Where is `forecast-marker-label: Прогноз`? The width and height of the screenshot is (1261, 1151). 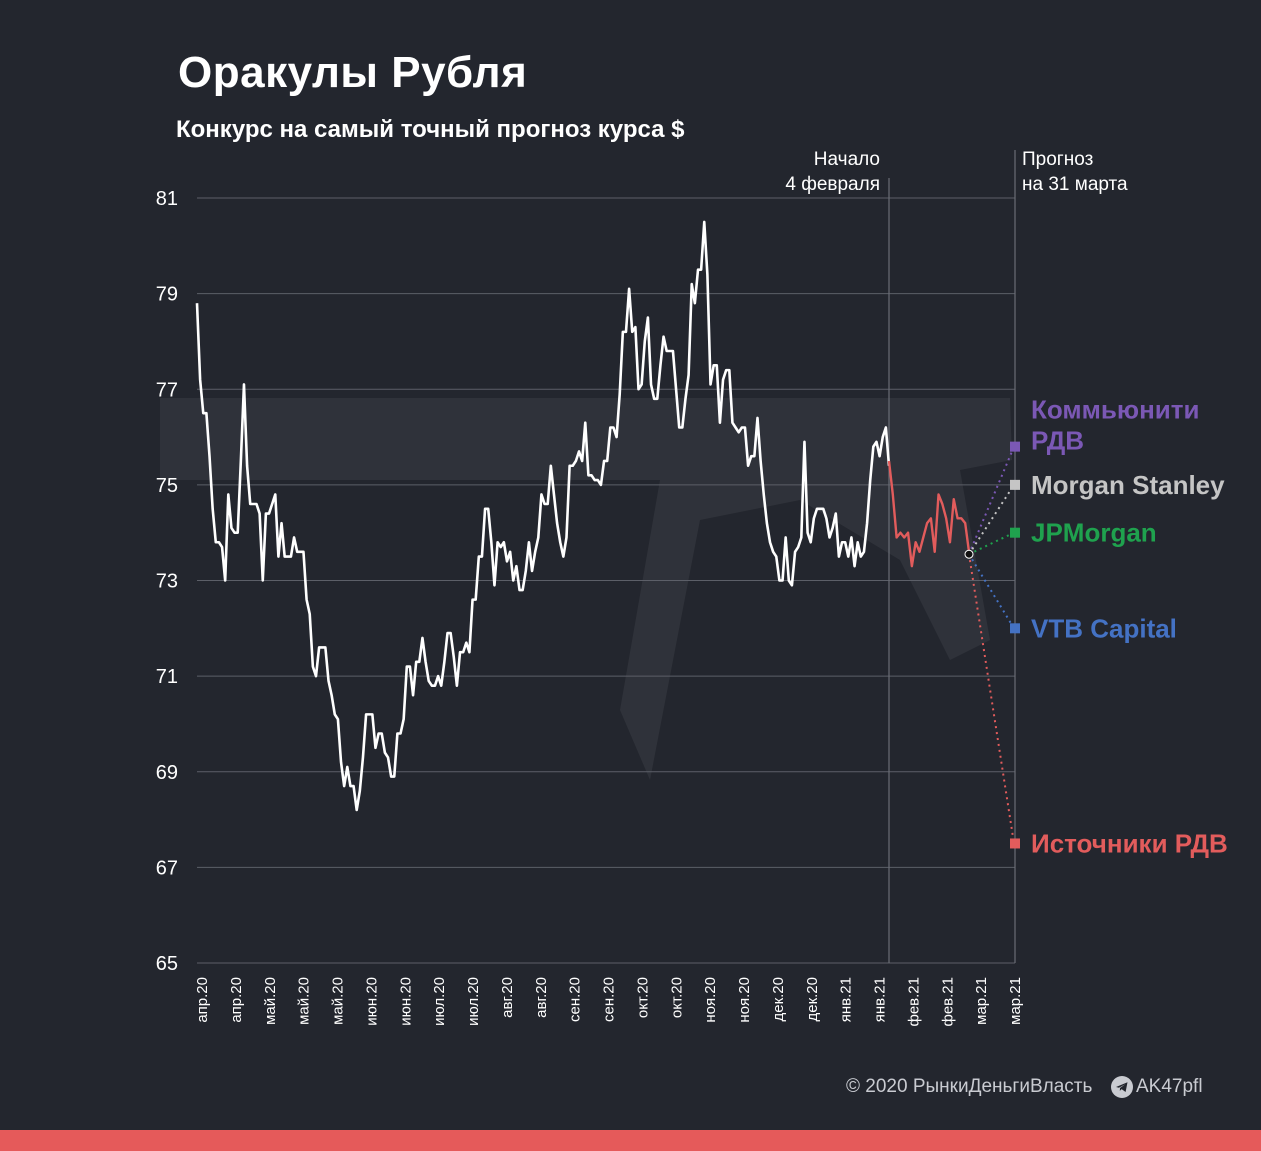
forecast-marker-label: Прогноз is located at coordinates (1057, 159).